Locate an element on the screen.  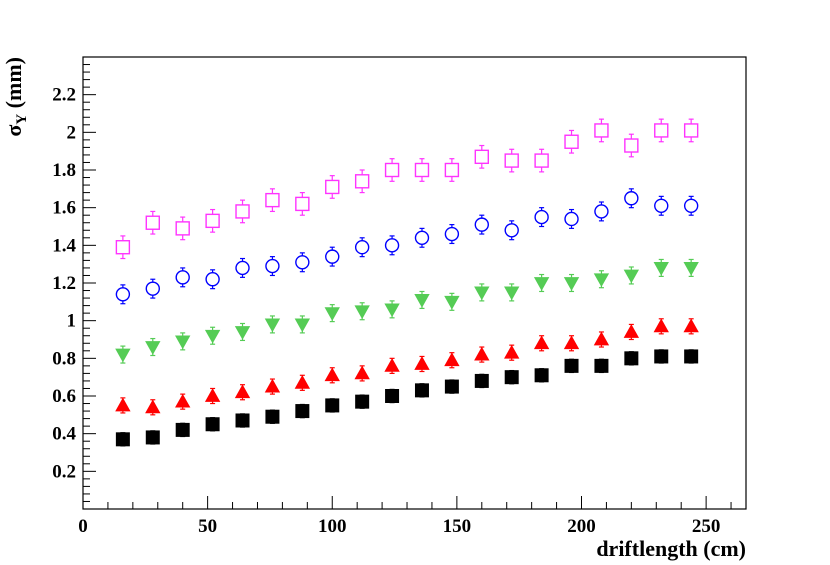
y-tick-label: 1.2 is located at coordinates (64, 283).